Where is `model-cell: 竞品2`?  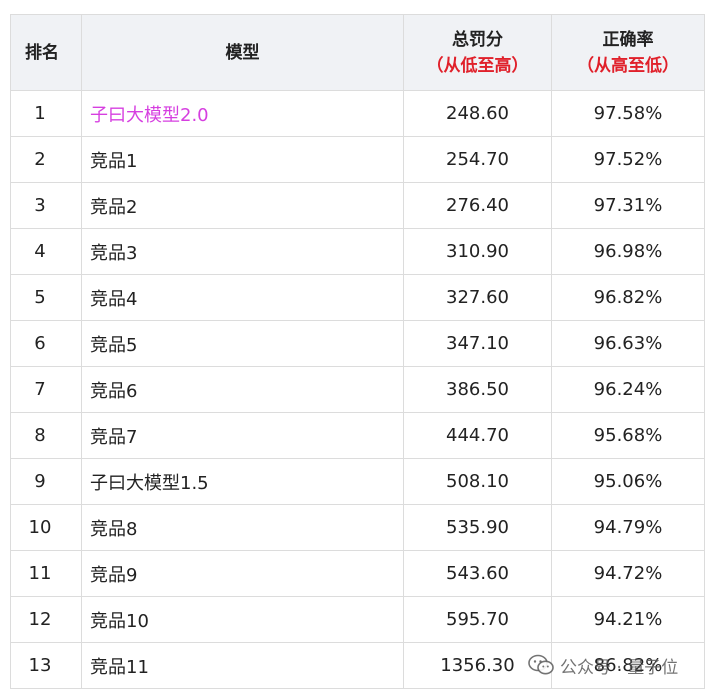
model-cell: 竞品2 is located at coordinates (242, 205).